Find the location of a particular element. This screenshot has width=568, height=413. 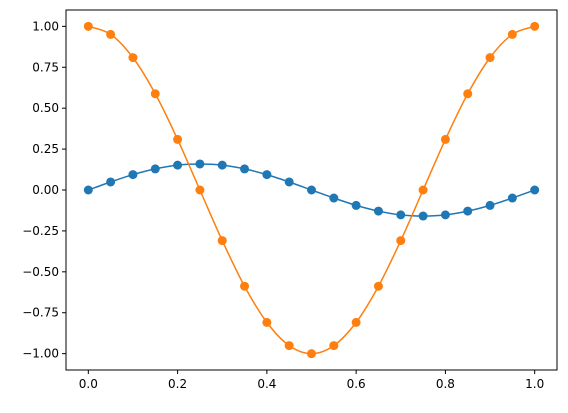

y-tick-label: −1.00 is located at coordinates (40, 354).